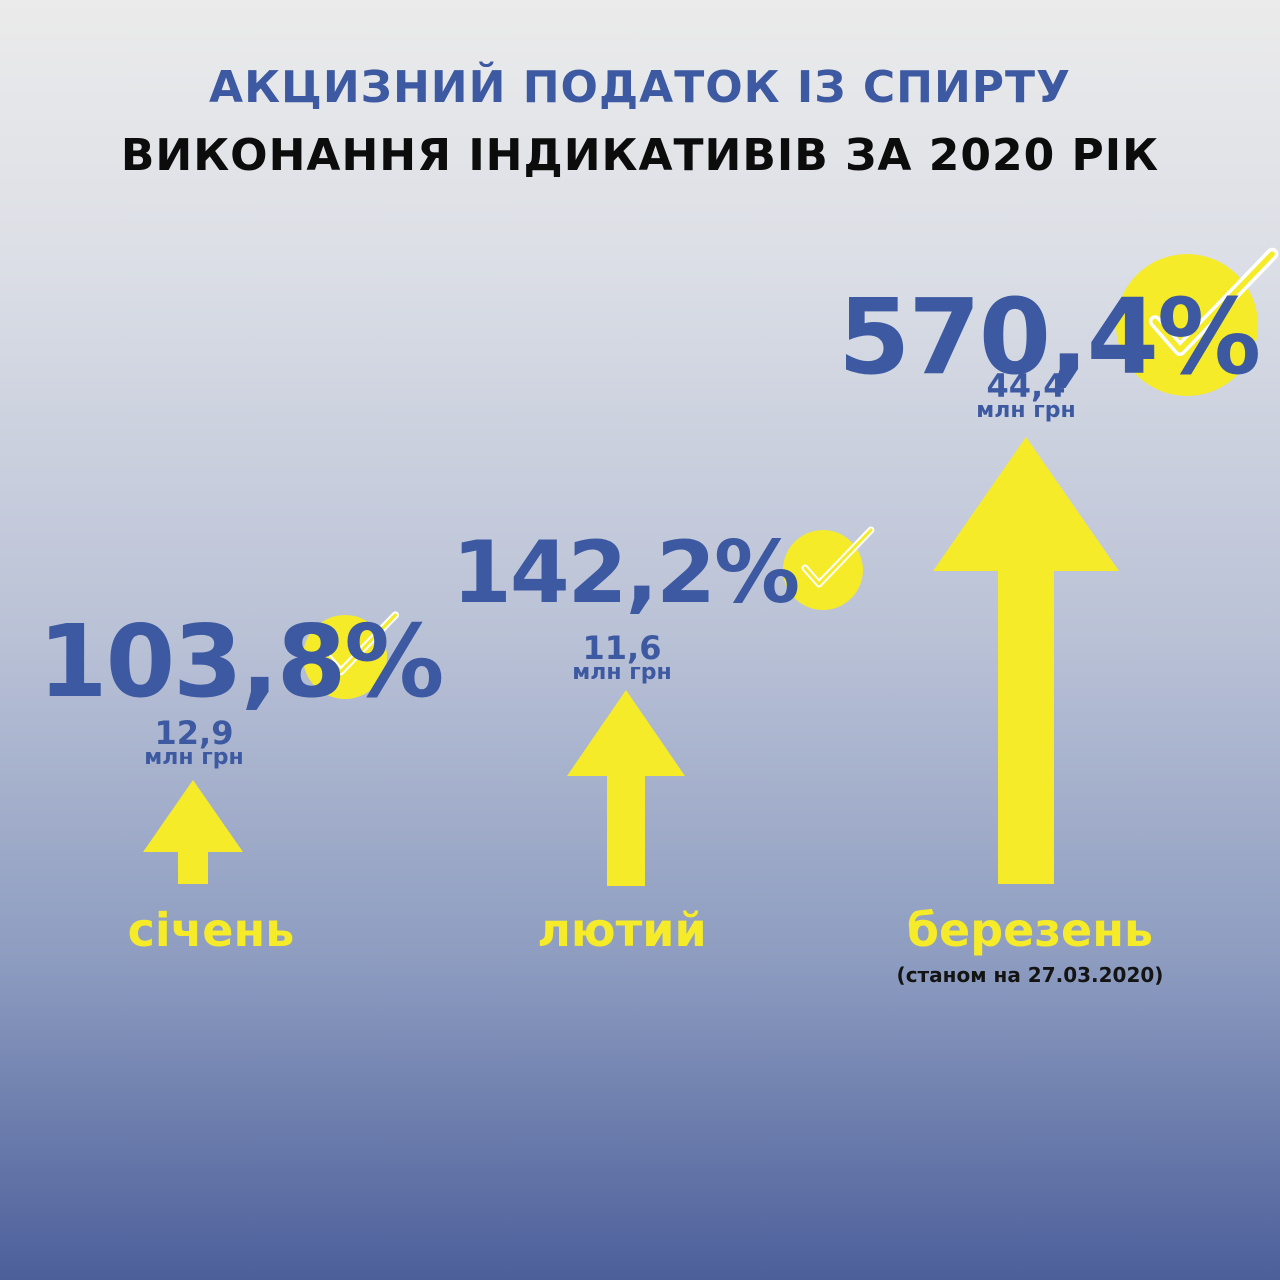  What do you see at coordinates (1026, 410) in the screenshot?
I see `amount-unit-march: млн грн` at bounding box center [1026, 410].